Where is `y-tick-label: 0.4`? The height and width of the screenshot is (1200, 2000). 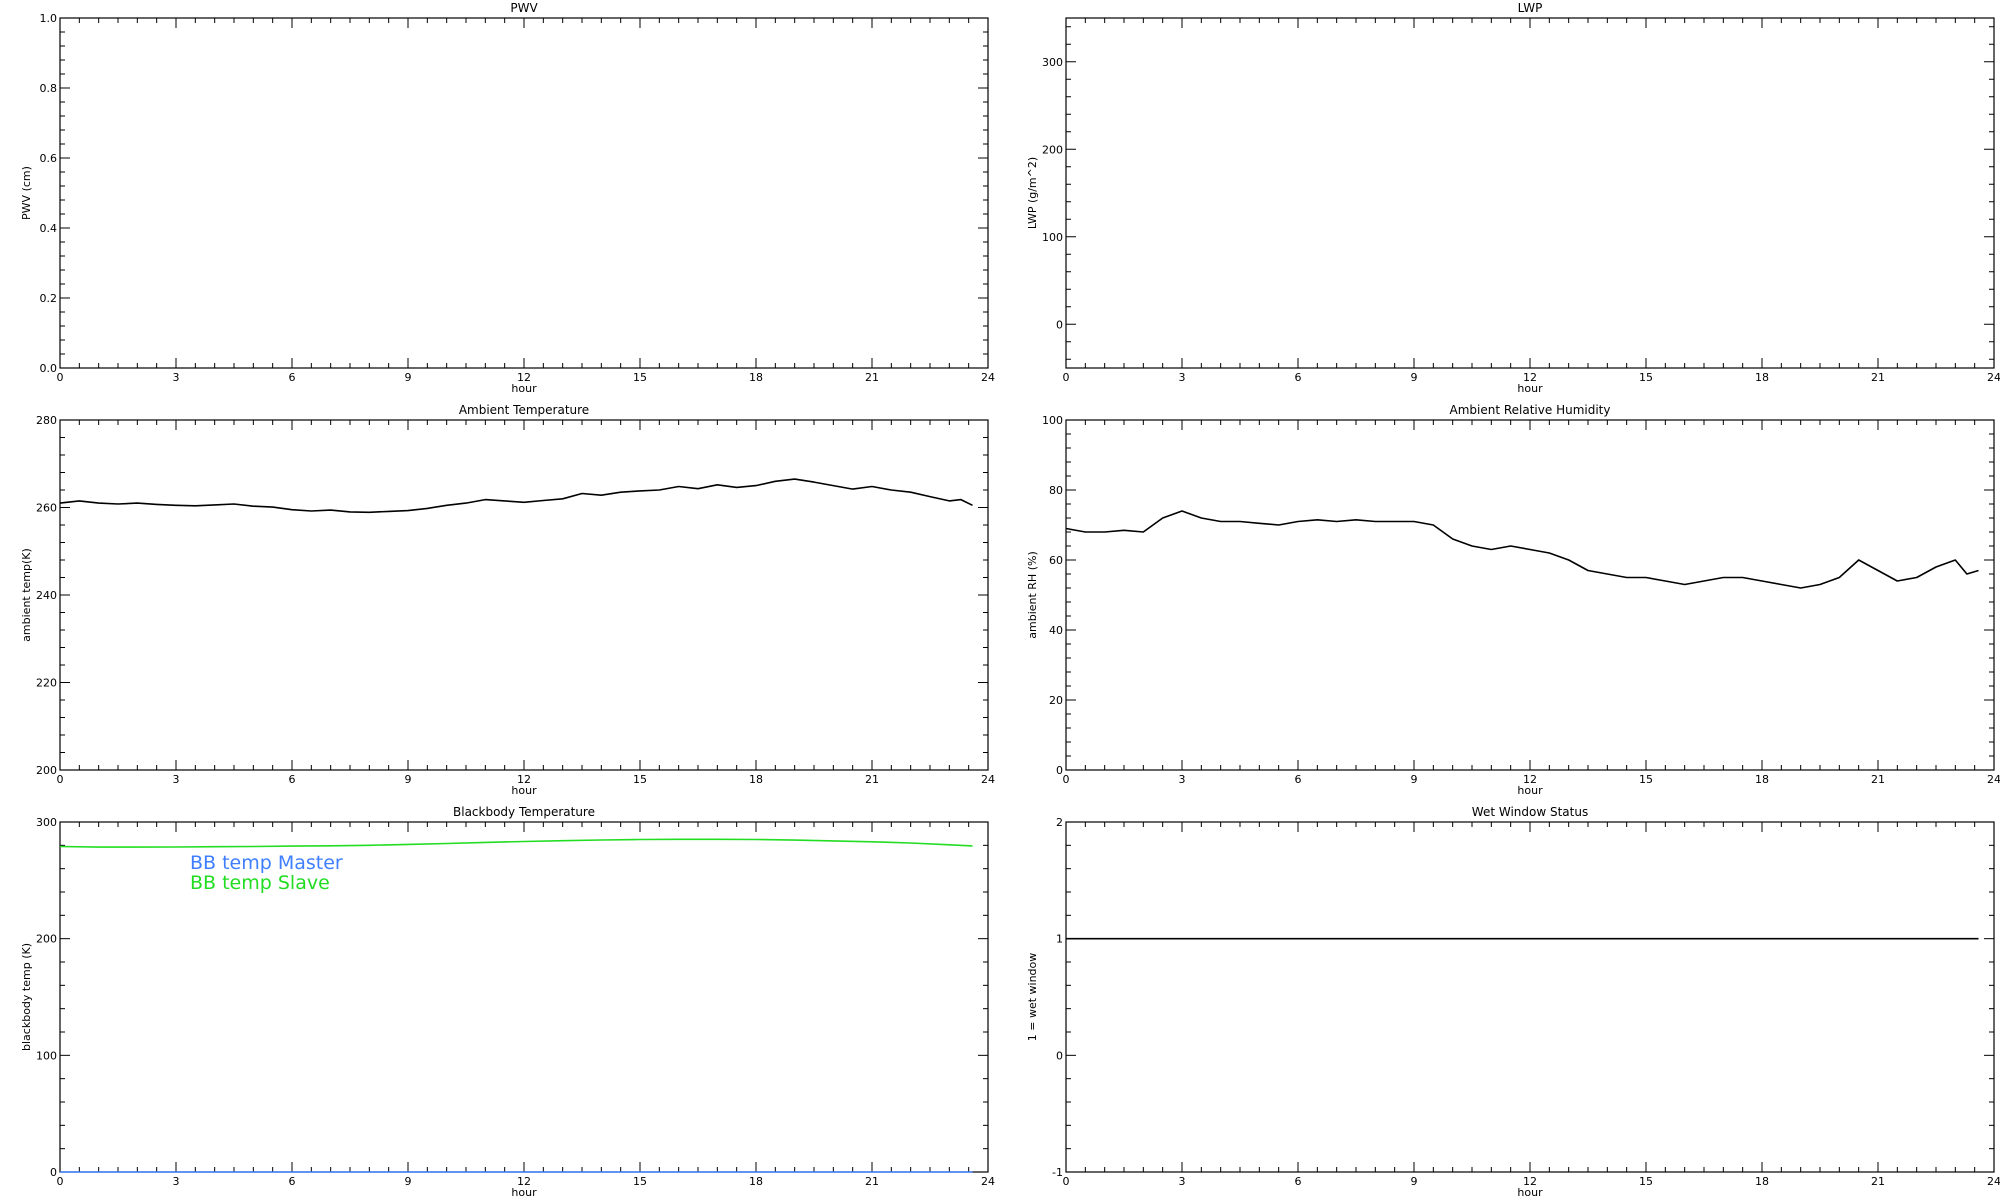
y-tick-label: 0.4 is located at coordinates (49, 228).